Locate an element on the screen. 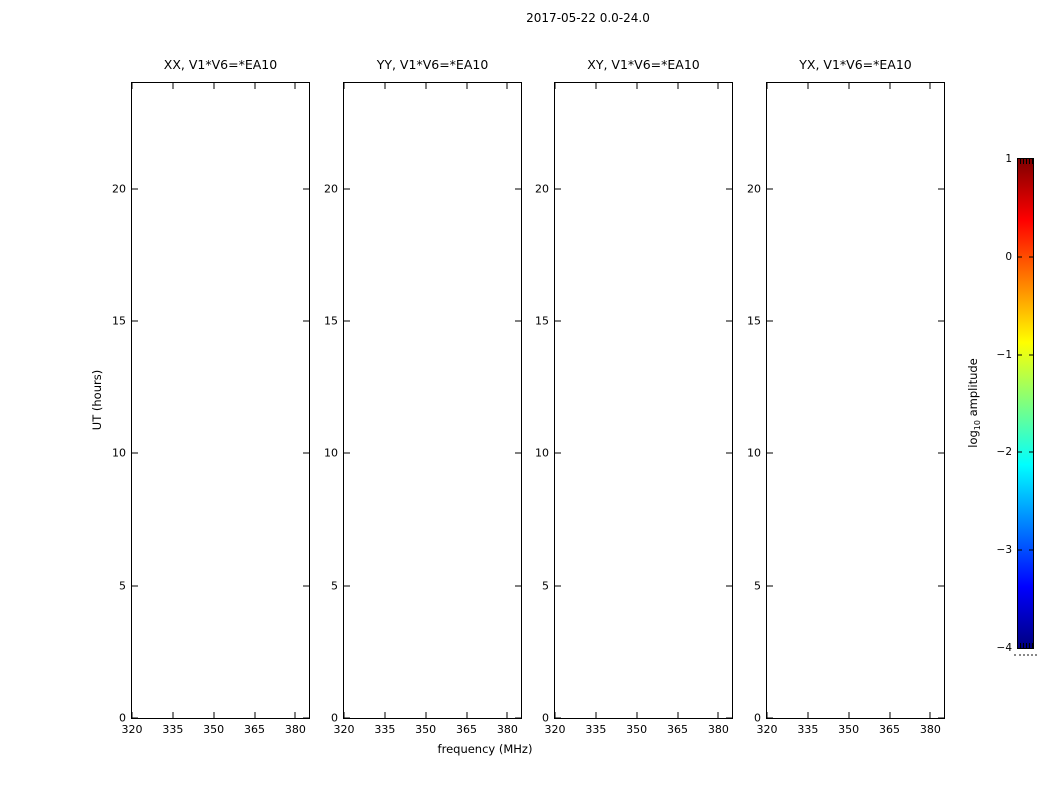  figure-title: 2017-05-22 0.0-24.0 is located at coordinates (588, 18).